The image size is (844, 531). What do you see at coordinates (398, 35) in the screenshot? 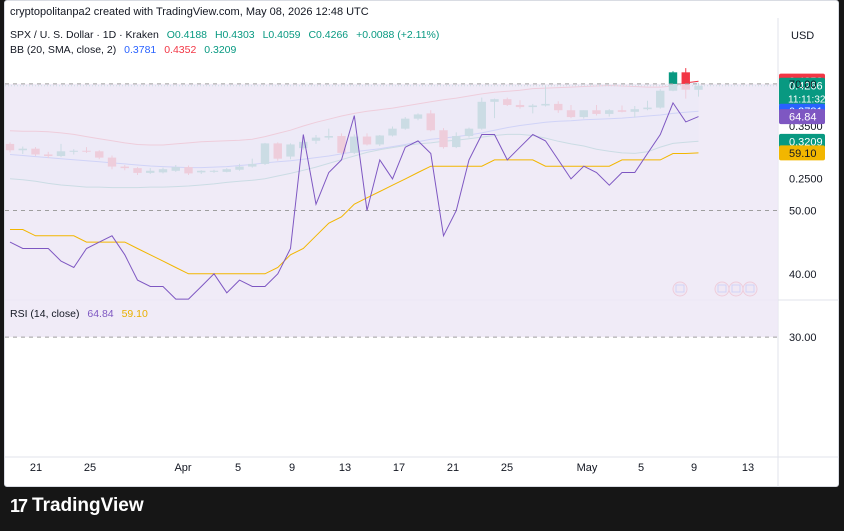
I see `legend-change: +0.0088 (+2.11%)` at bounding box center [398, 35].